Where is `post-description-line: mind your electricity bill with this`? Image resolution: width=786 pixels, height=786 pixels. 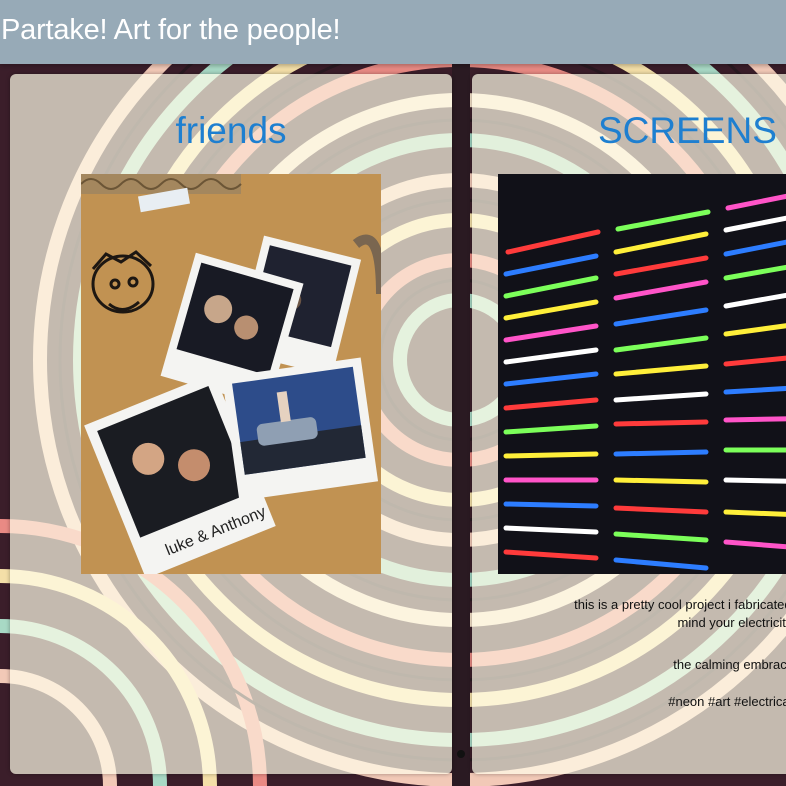 post-description-line: mind your electricity bill with this is located at coordinates (731, 622).